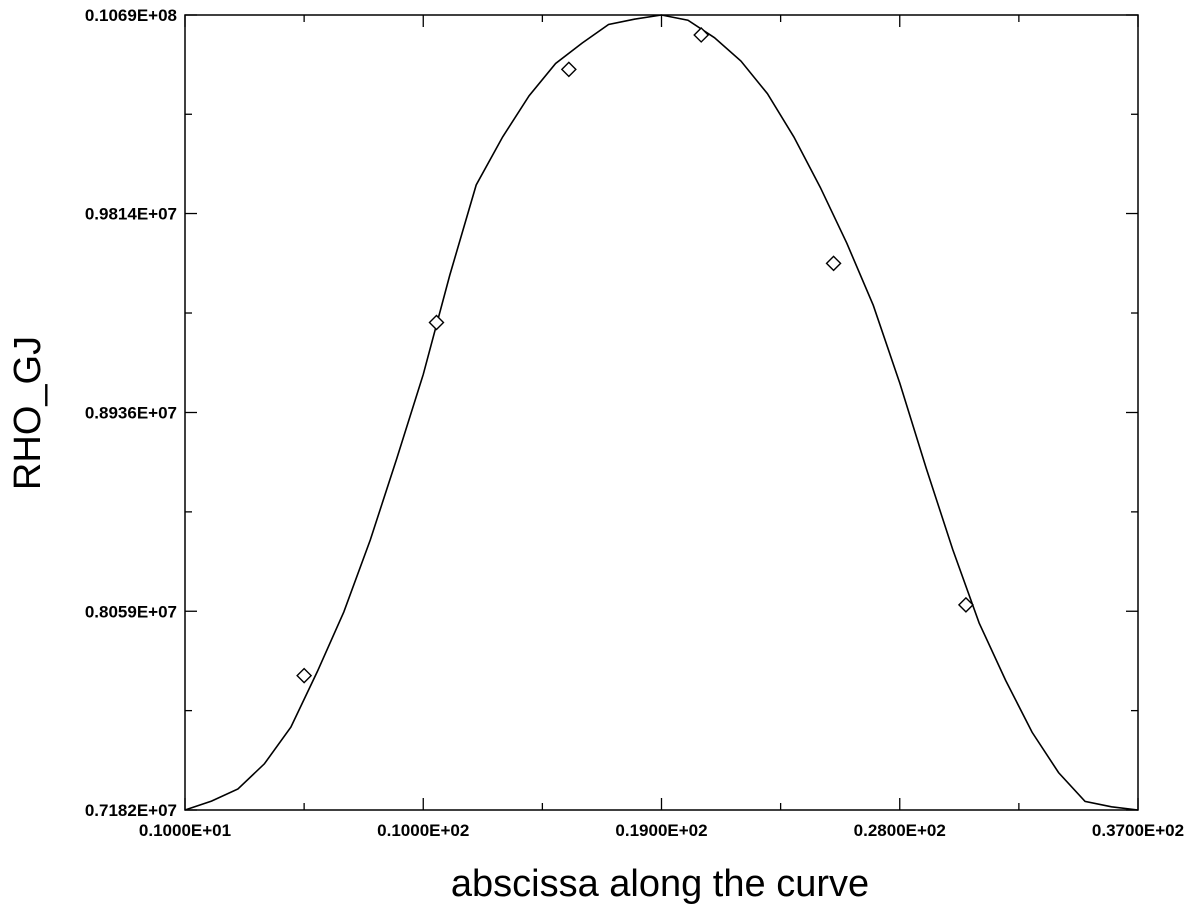  Describe the element at coordinates (660, 884) in the screenshot. I see `x-axis-title: abscissa along the curve` at that location.